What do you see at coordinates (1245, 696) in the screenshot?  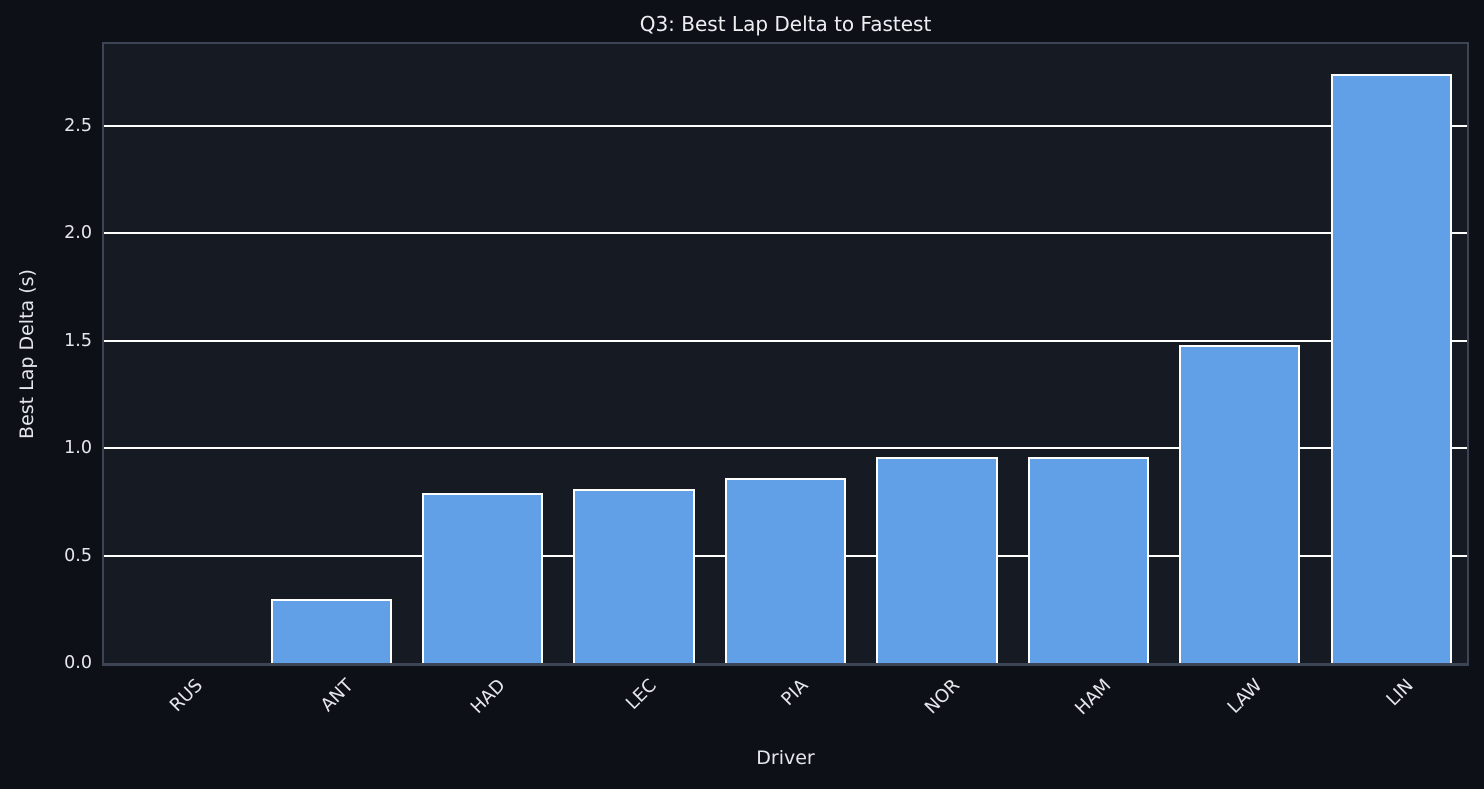 I see `xtick-label-law: LAW` at bounding box center [1245, 696].